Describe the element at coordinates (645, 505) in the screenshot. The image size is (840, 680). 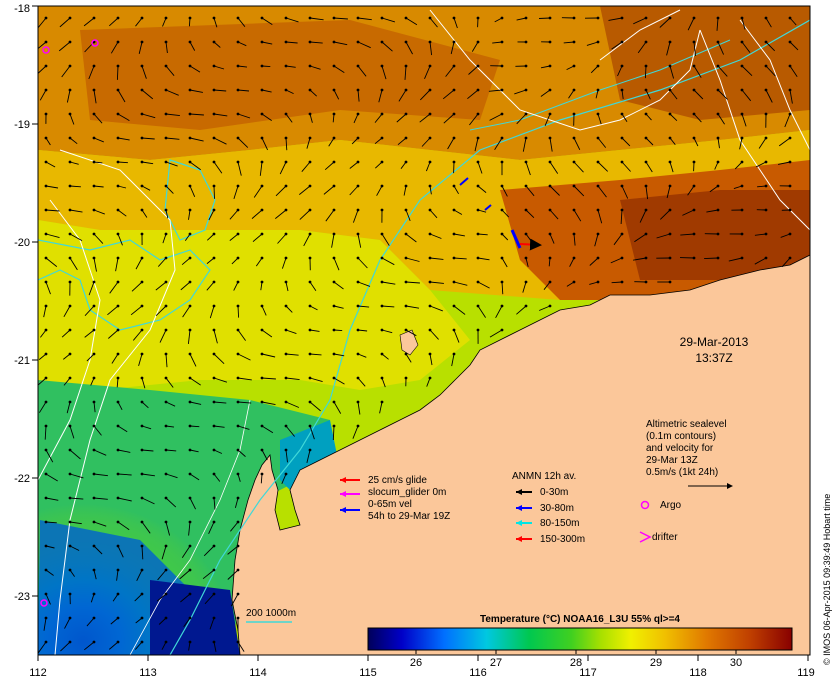
I see `argo-legend-icon` at that location.